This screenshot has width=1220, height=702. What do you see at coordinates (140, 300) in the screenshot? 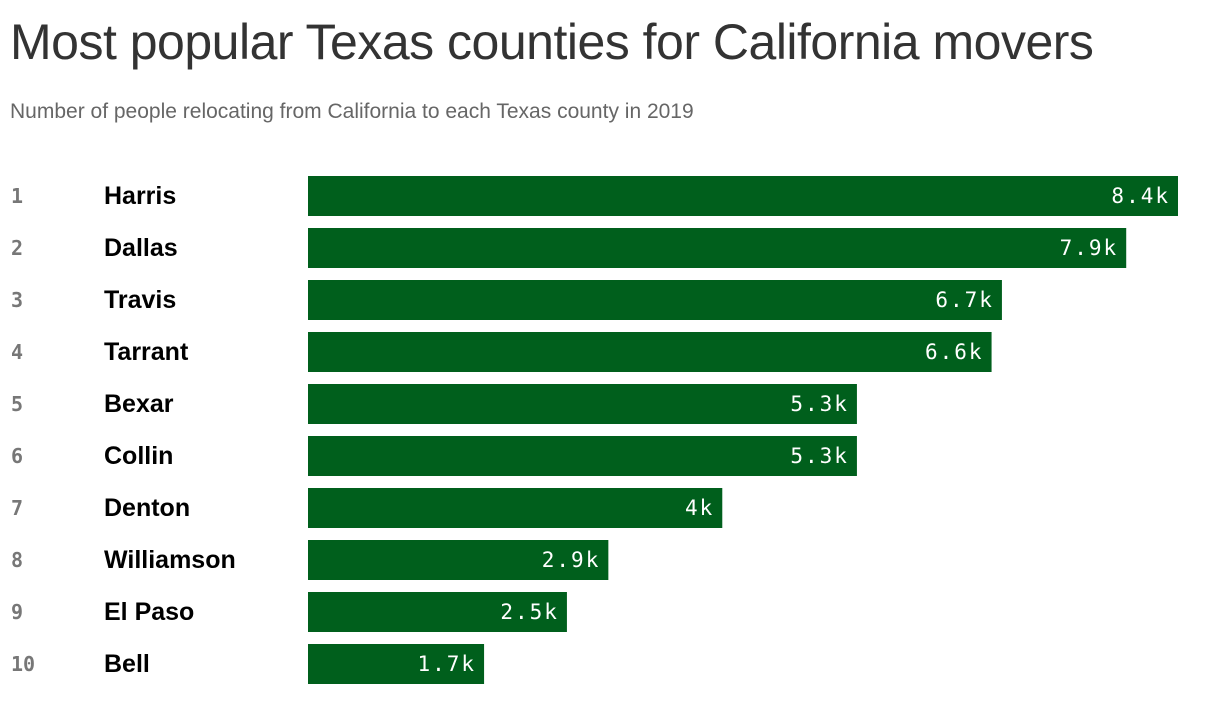
I see `county-label: Travis` at bounding box center [140, 300].